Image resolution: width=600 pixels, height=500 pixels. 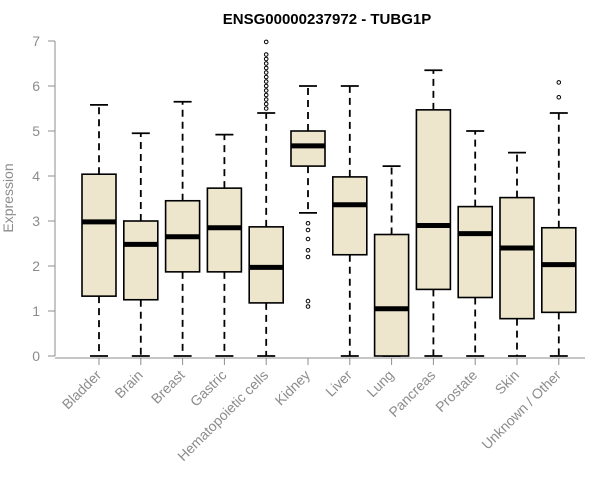 I want to click on box-group-gastric, so click(x=224, y=245).